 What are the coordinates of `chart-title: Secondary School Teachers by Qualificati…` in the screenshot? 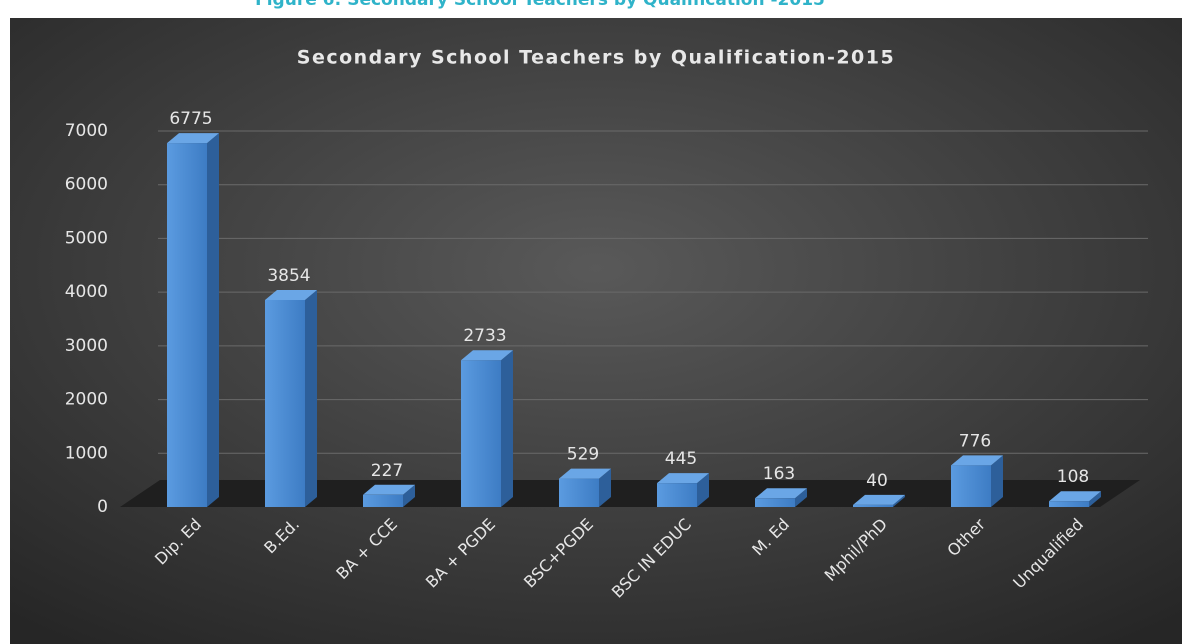 It's located at (596, 58).